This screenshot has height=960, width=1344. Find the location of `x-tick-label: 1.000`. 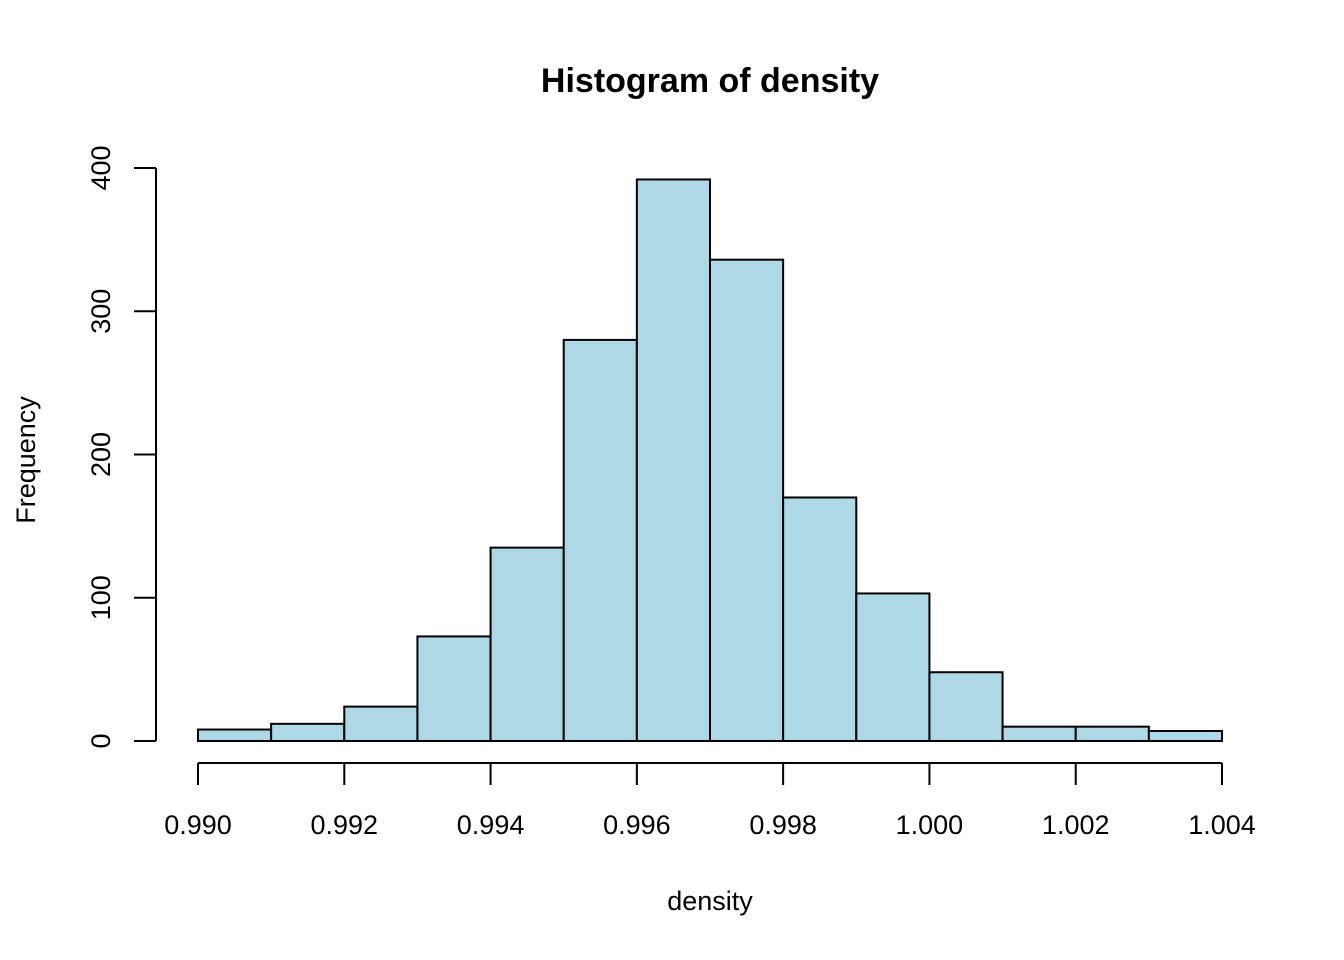

x-tick-label: 1.000 is located at coordinates (930, 825).